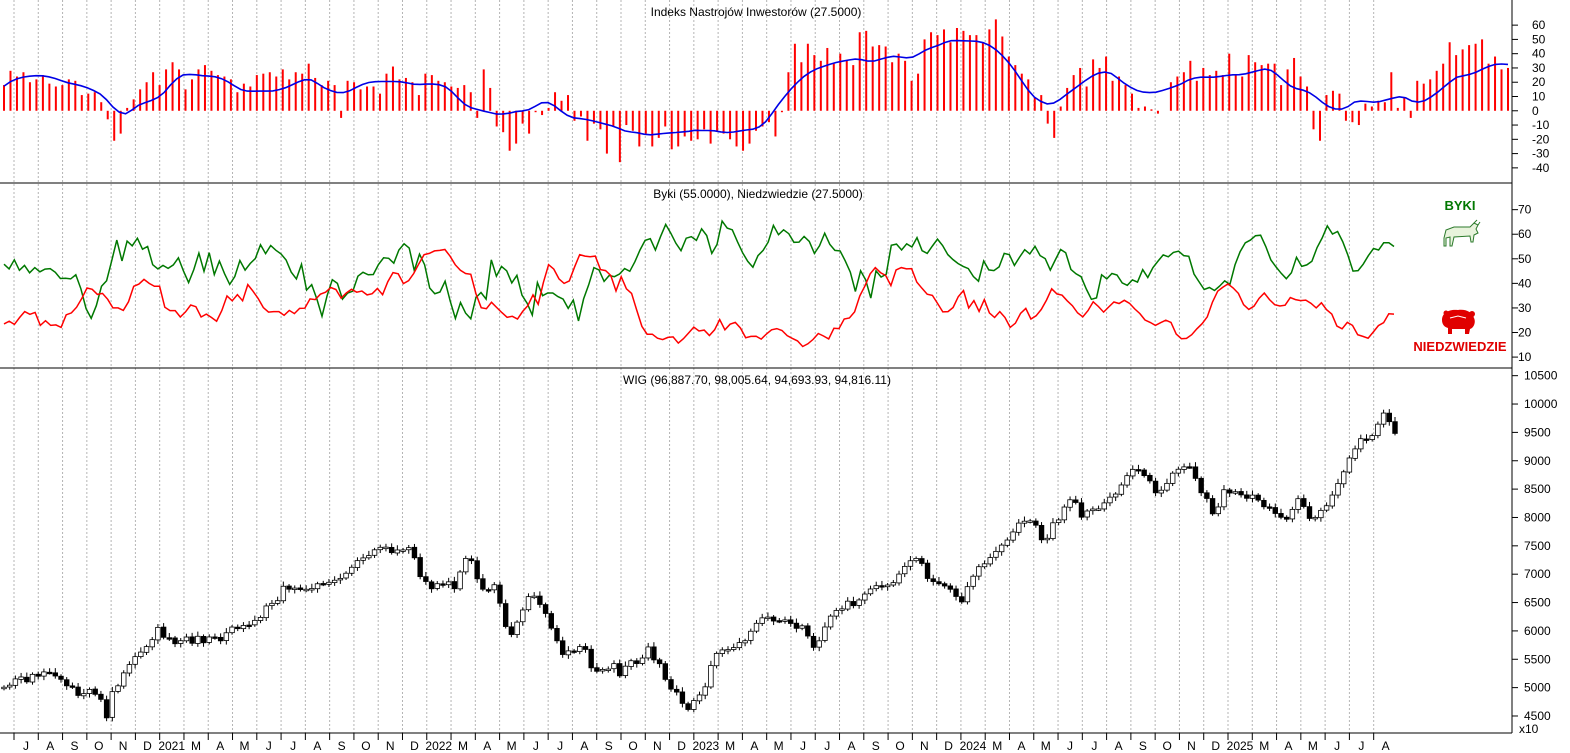 The image size is (1570, 753). I want to click on x-tick-label: 2024, so click(973, 746).